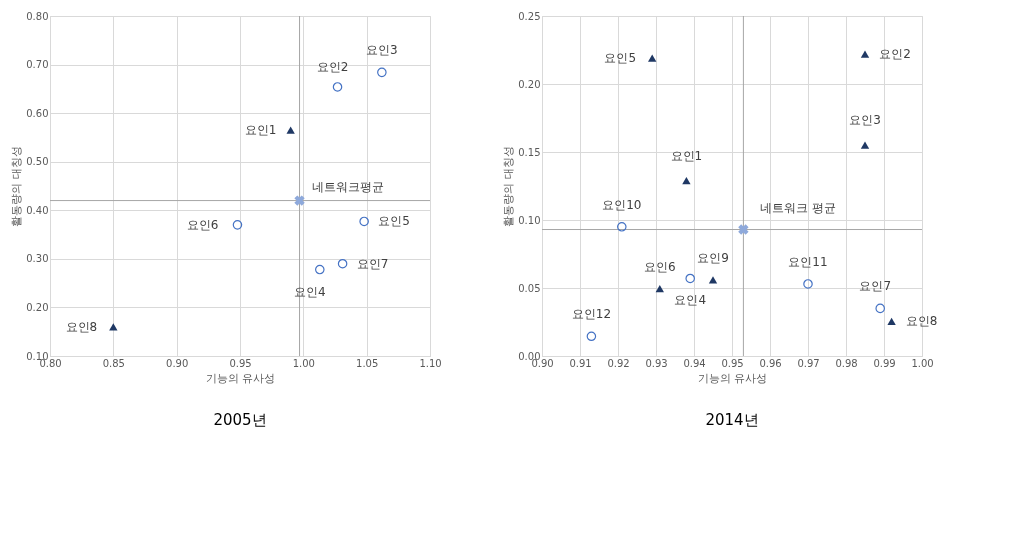 Image resolution: width=1020 pixels, height=533 pixels. I want to click on annotation: 요인10, so click(622, 204).